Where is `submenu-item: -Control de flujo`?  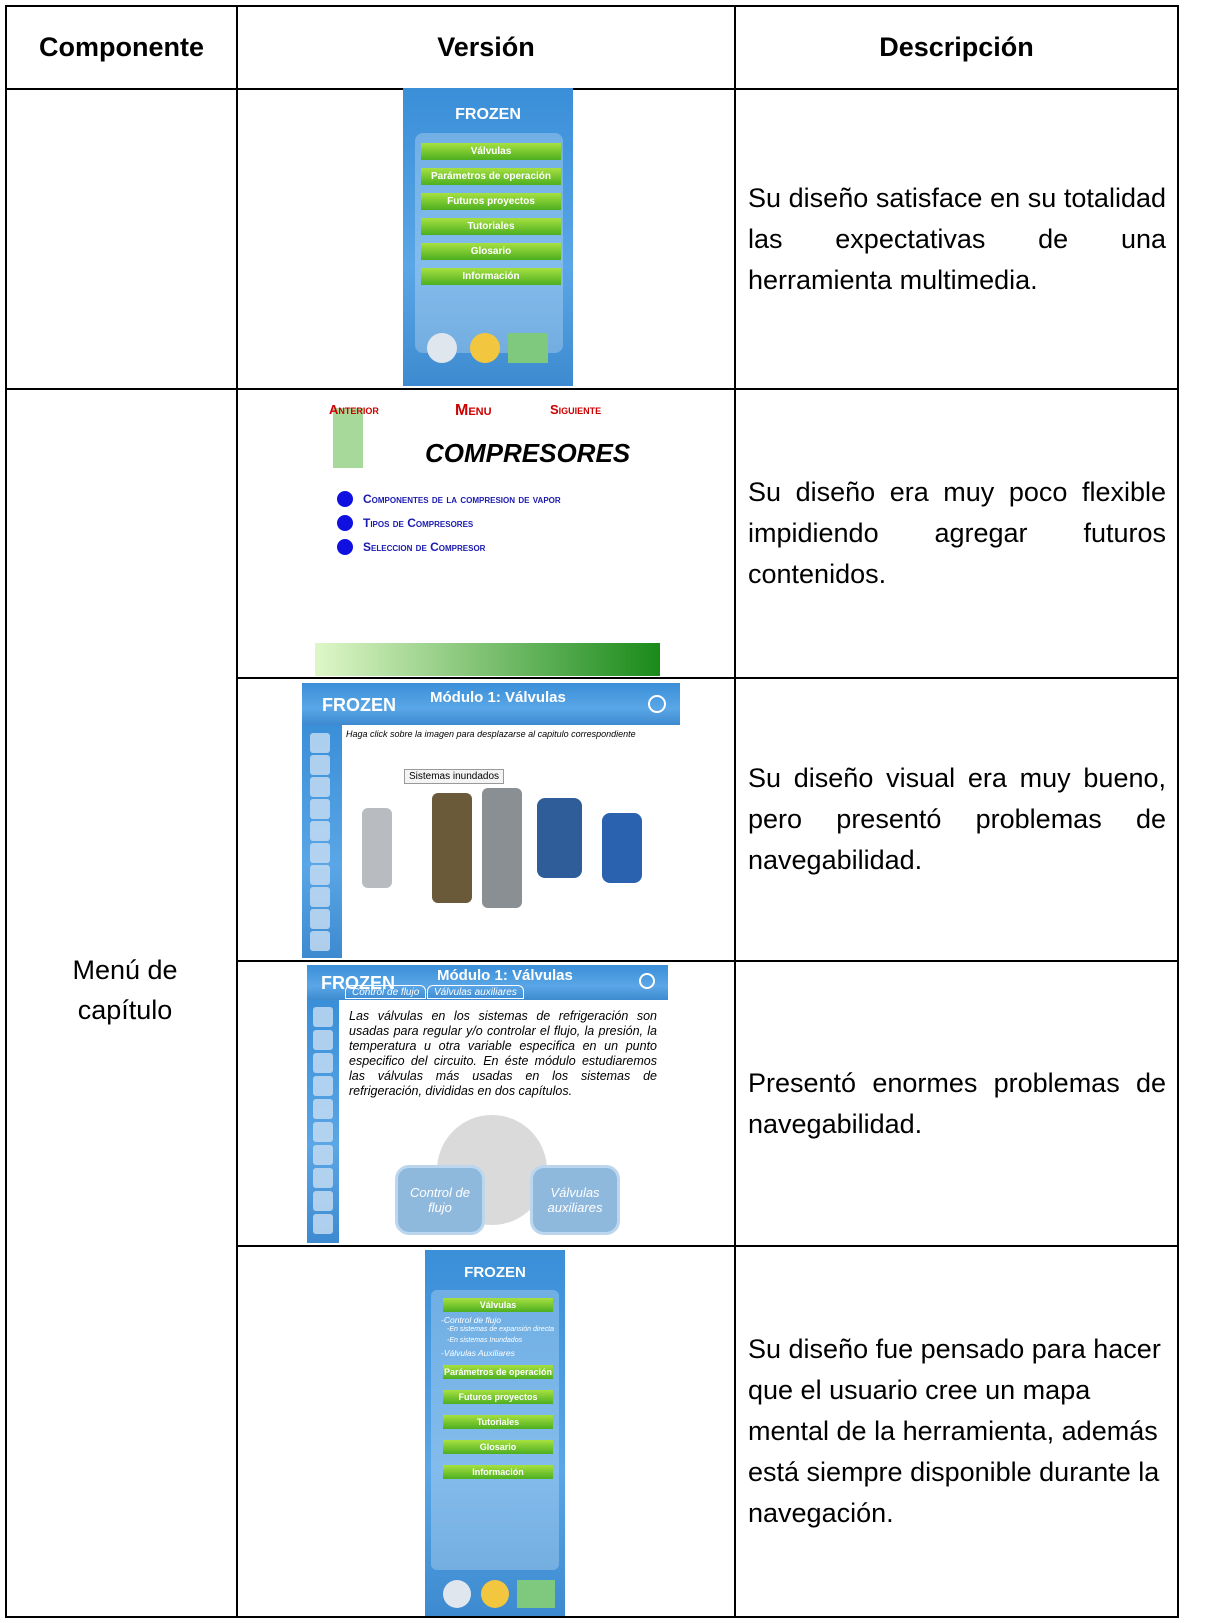
submenu-item: -Control de flujo is located at coordinates (471, 1320).